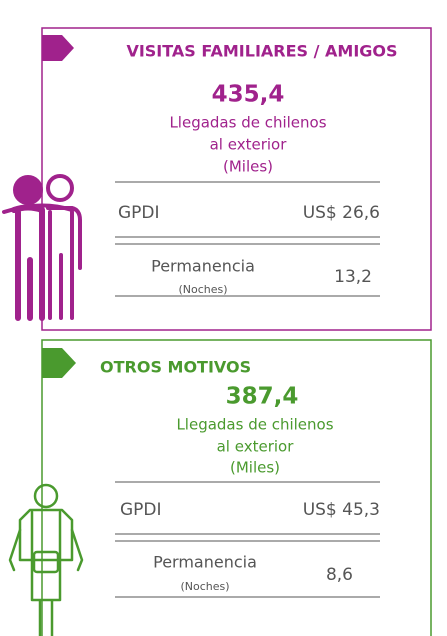 This screenshot has width=447, height=636. I want to click on row-value: 8,6, so click(339, 575).